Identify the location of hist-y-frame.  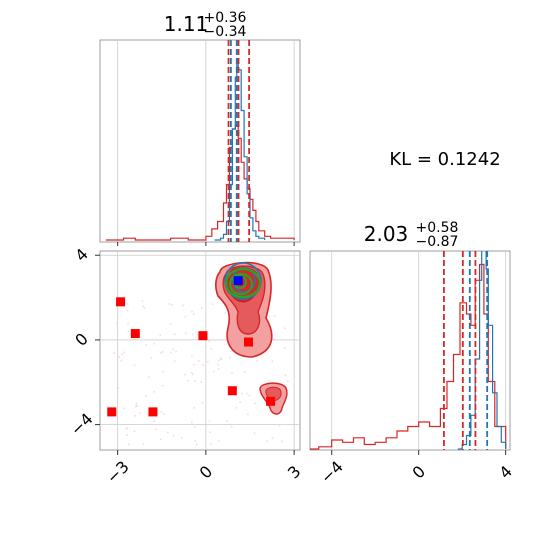
(410, 350).